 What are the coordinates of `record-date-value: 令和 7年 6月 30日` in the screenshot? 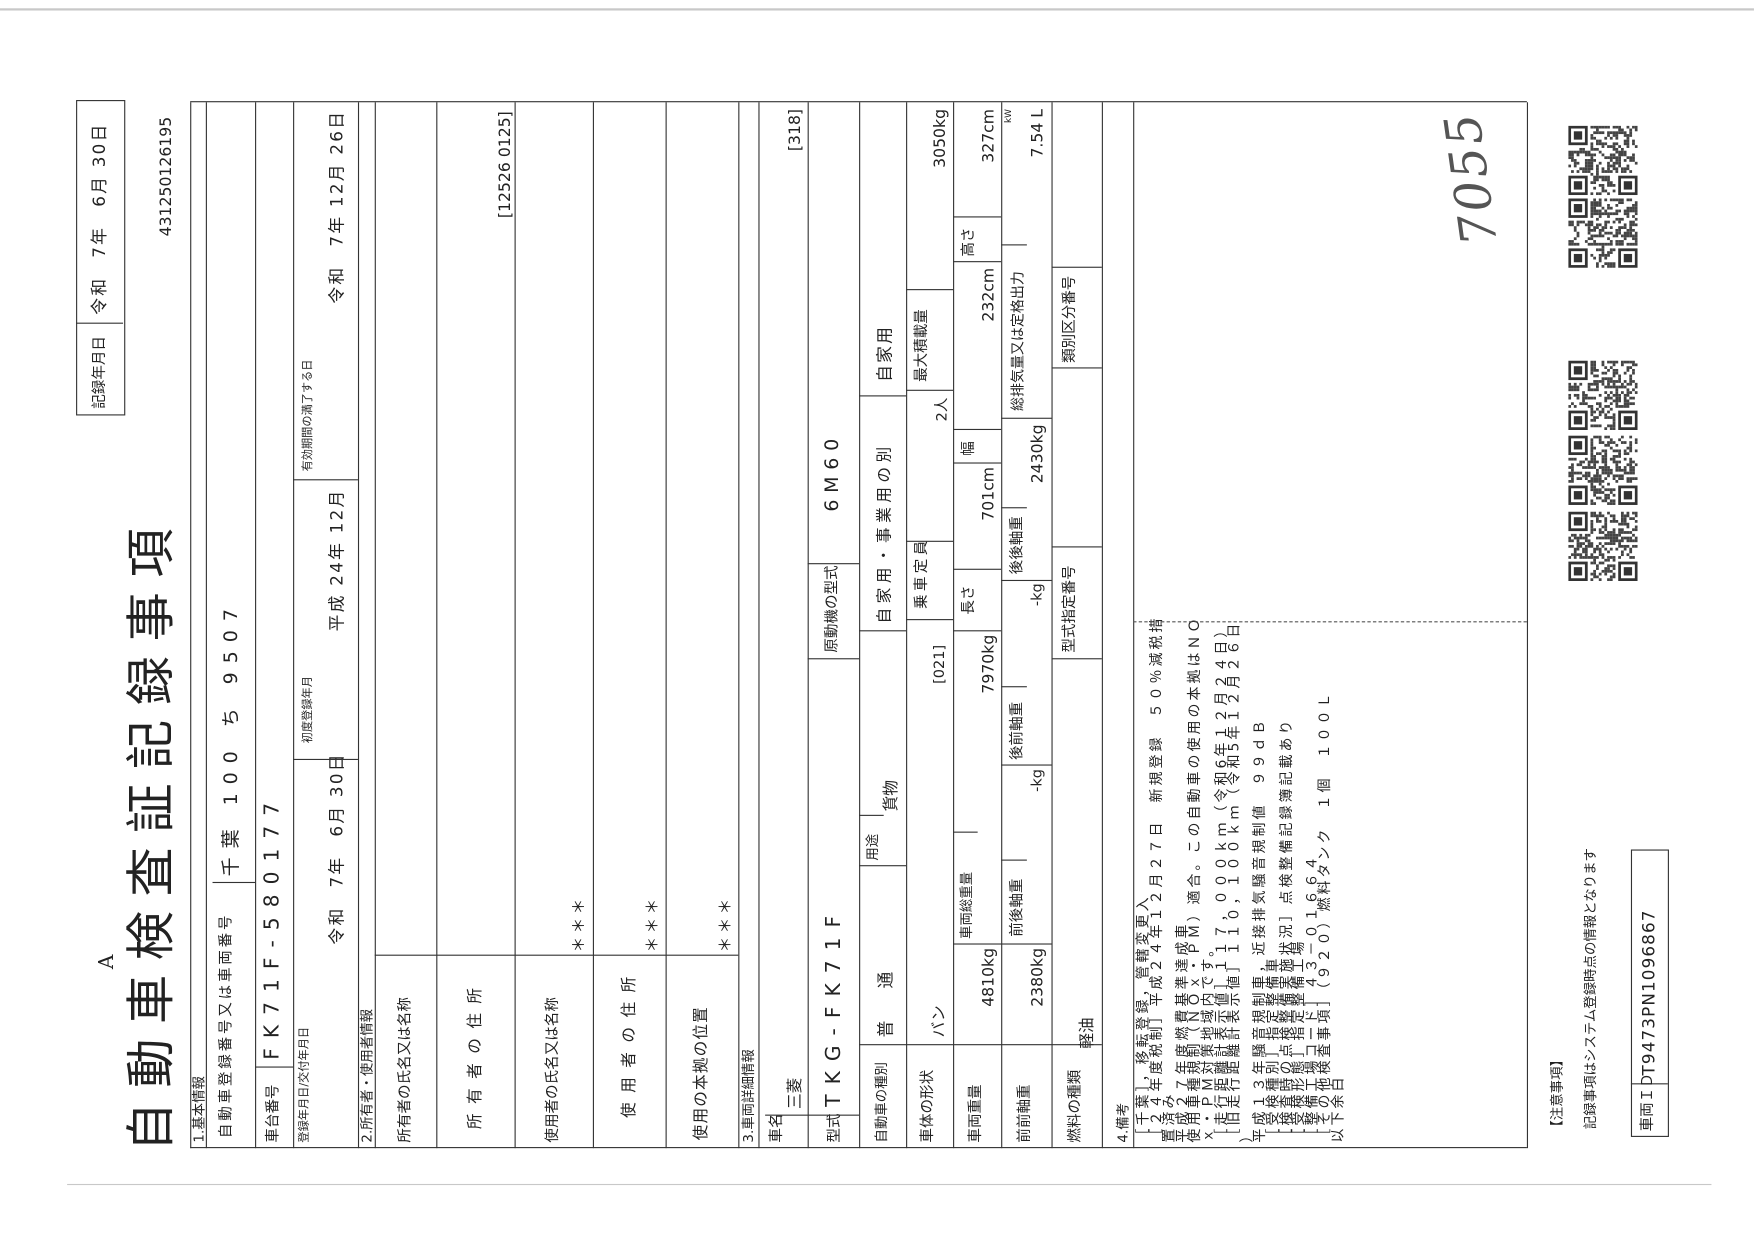 It's located at (99, 218).